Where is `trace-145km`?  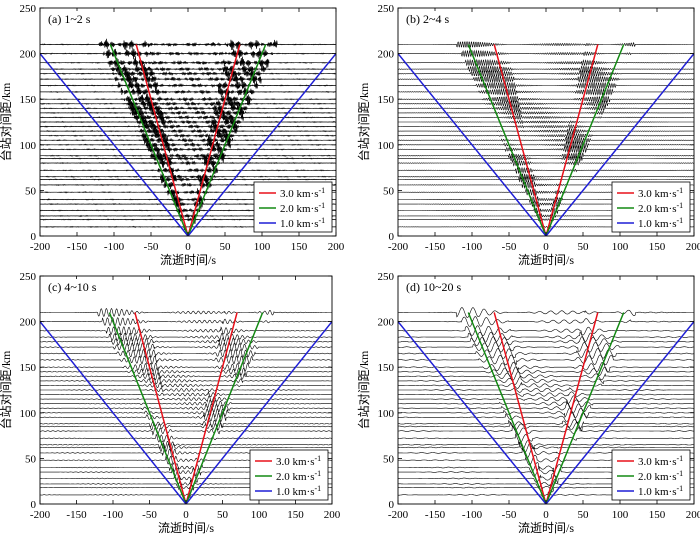
trace-145km is located at coordinates (186, 372).